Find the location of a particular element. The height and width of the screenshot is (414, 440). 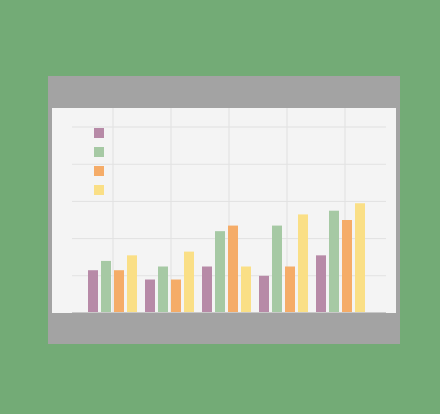

legend is located at coordinates (99, 161).